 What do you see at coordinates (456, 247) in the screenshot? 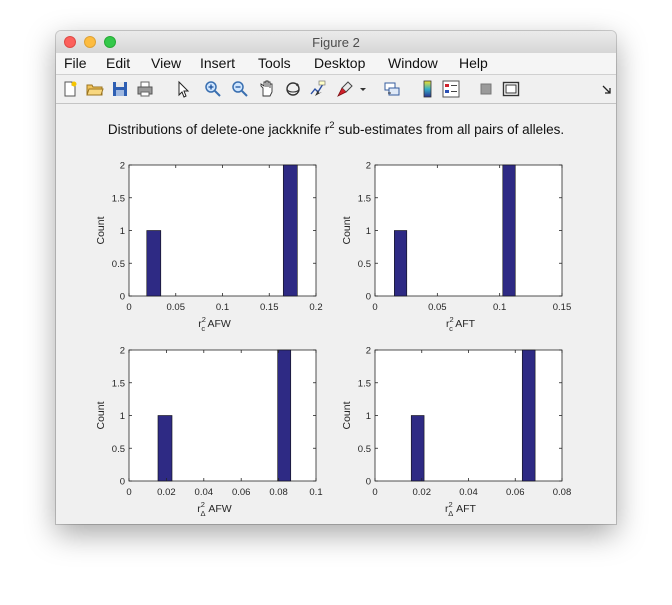
I see `axes-2: 0 0.05 0.1 0.15 0 0.5 1 1.5 2 Count r2 c AFT` at bounding box center [456, 247].